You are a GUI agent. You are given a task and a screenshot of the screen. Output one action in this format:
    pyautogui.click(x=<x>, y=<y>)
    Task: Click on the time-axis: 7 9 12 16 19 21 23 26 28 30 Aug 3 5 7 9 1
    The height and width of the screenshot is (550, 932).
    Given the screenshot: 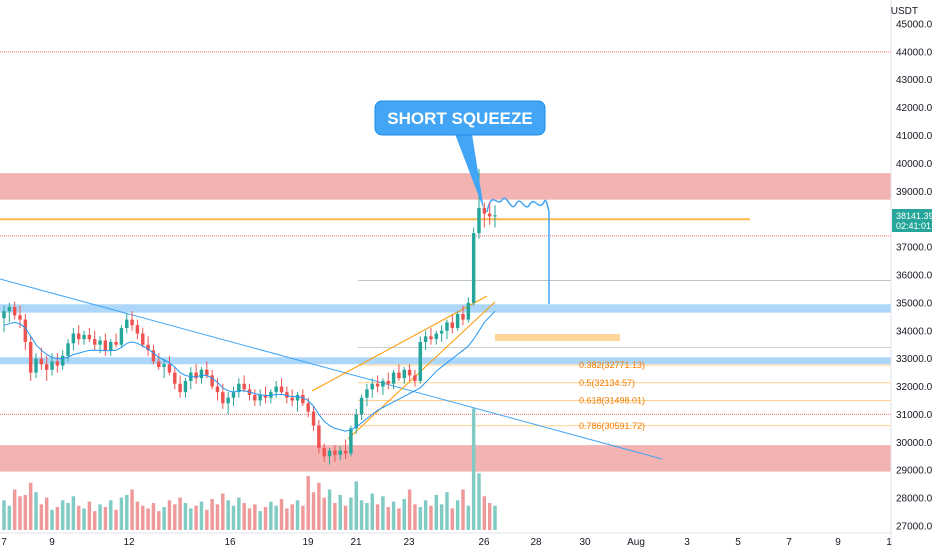 What is the action you would take?
    pyautogui.click(x=446, y=540)
    